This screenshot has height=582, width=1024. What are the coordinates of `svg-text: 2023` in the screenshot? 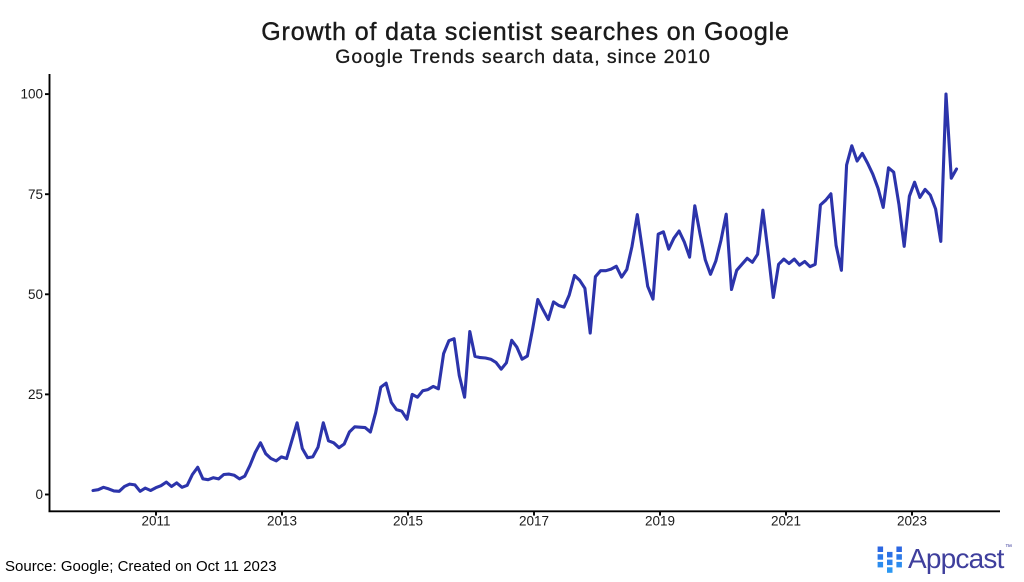 It's located at (912, 521).